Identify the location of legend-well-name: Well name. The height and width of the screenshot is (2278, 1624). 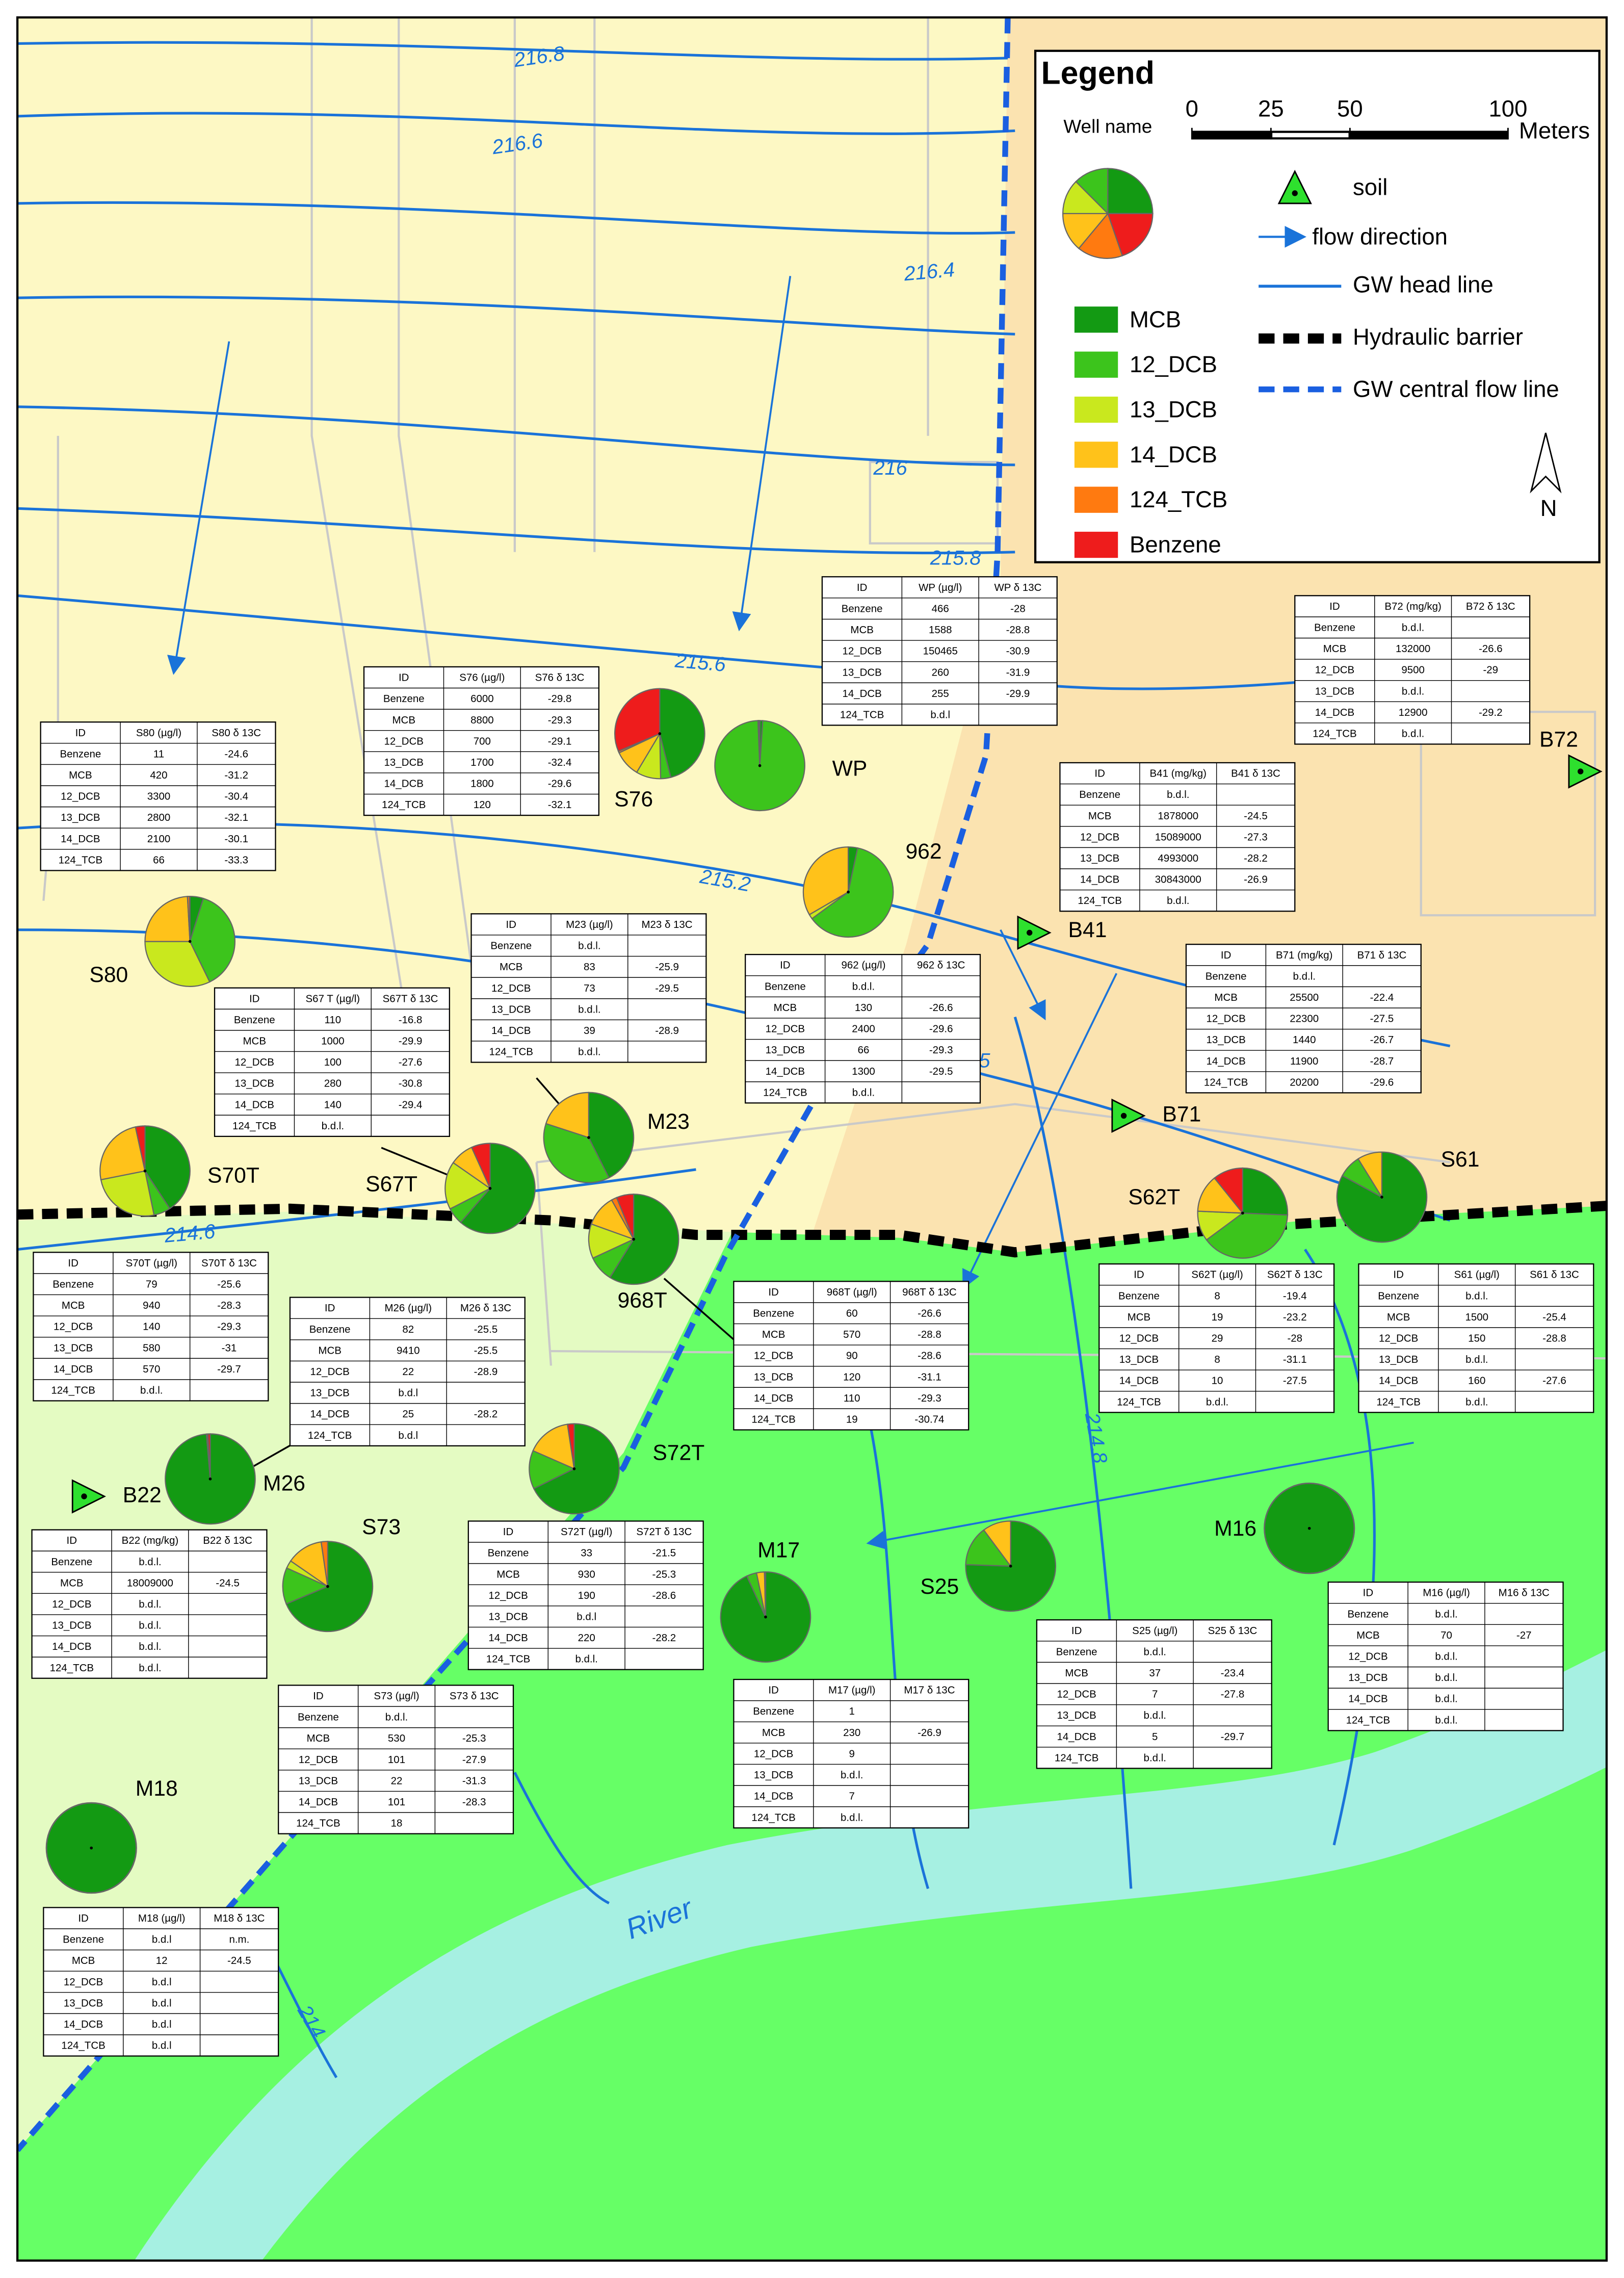
(1107, 126).